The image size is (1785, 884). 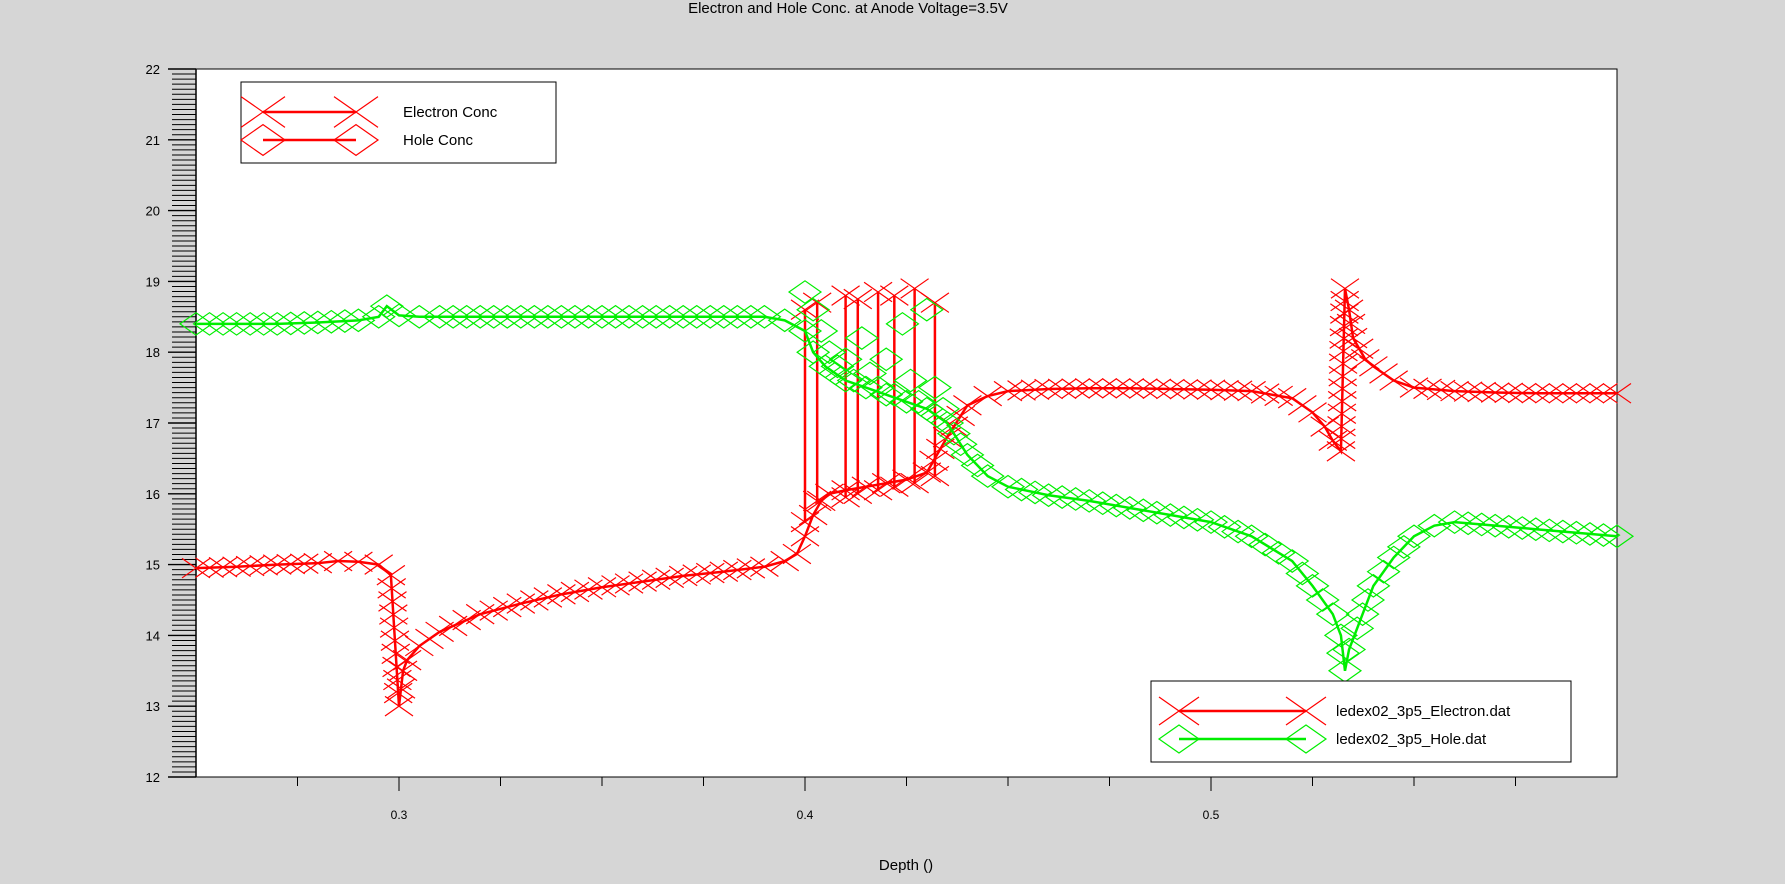 I want to click on y-tick-label: 14, so click(x=153, y=635).